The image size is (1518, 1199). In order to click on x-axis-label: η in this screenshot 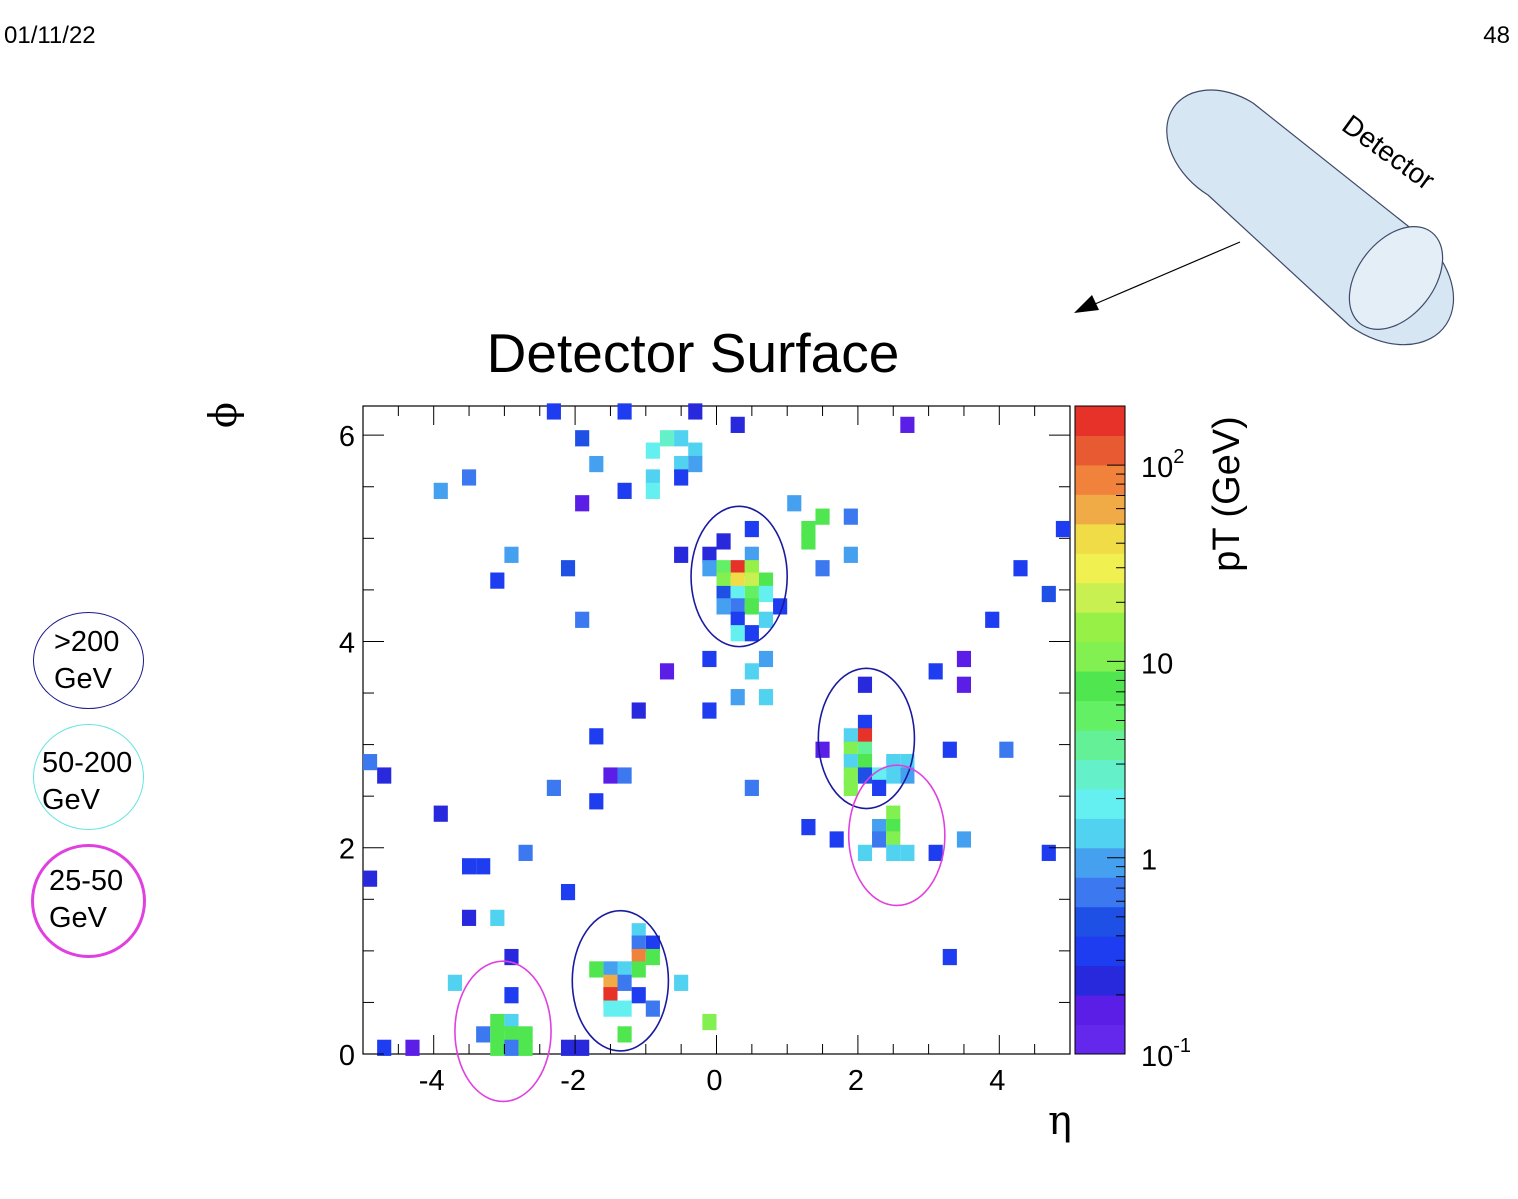, I will do `click(1060, 1121)`.